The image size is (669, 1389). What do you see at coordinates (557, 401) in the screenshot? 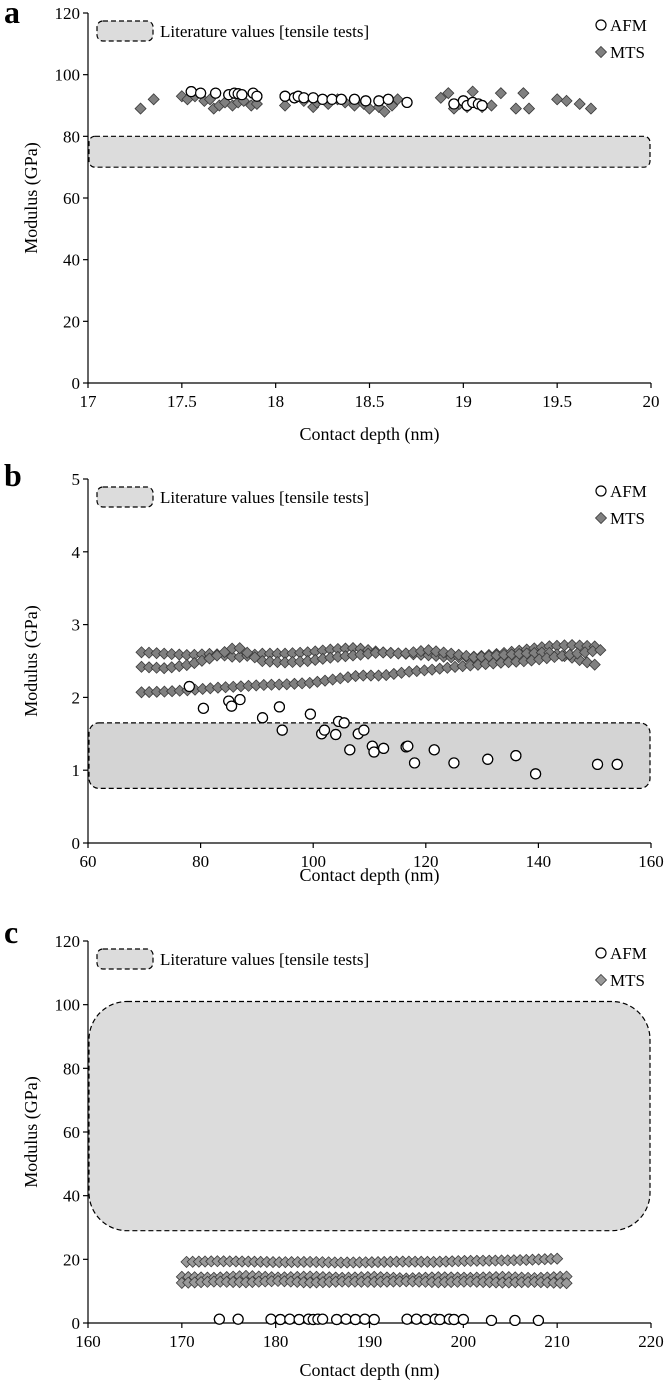
I see `x-tick-label: 19.5` at bounding box center [557, 401].